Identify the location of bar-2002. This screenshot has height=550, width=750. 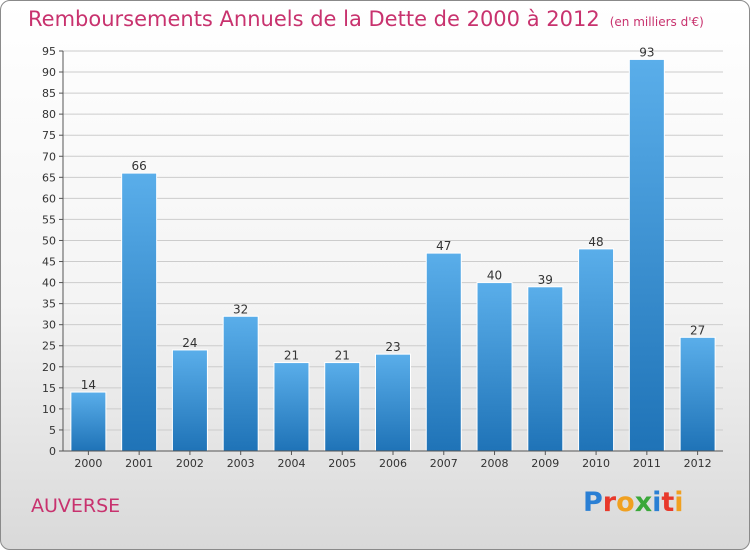
(189, 400).